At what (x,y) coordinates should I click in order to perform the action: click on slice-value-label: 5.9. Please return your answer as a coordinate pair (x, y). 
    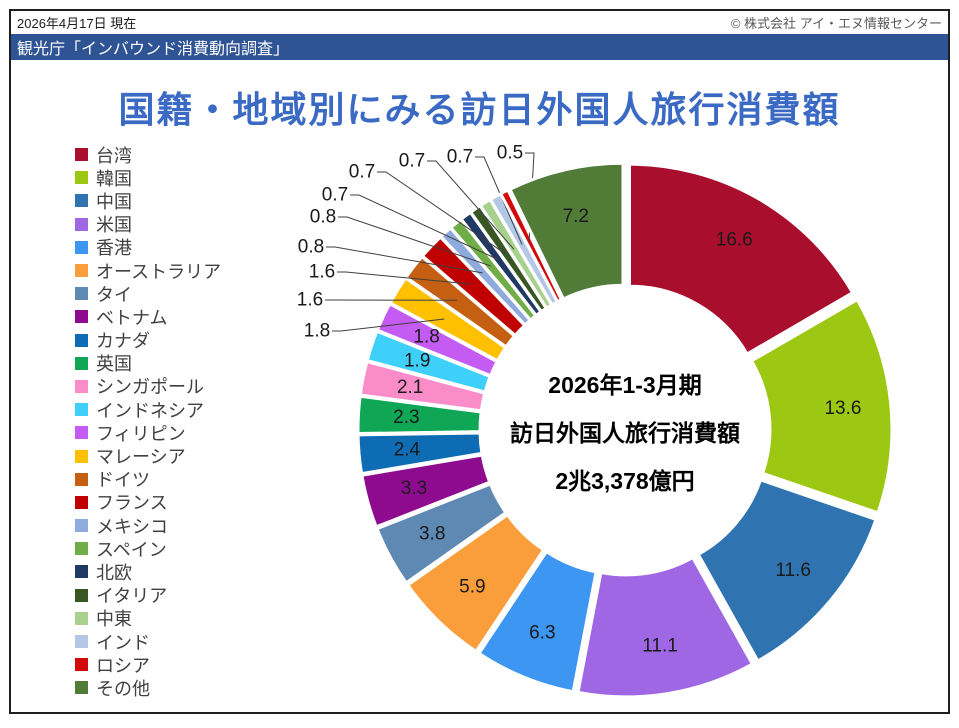
    Looking at the image, I should click on (472, 587).